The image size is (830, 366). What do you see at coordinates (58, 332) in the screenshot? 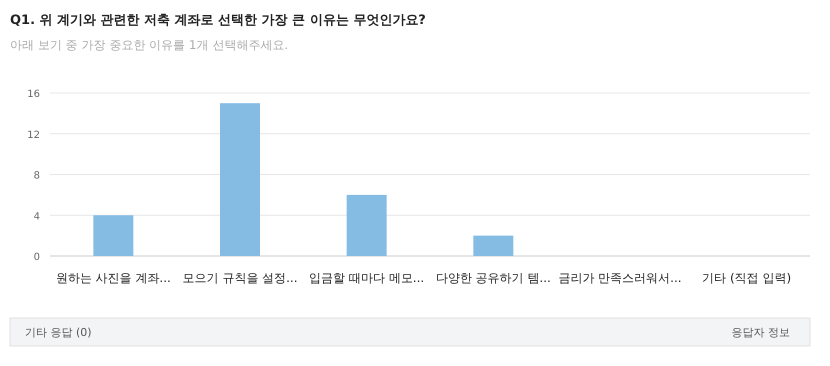
I see `text: 기타 응답 (0)` at bounding box center [58, 332].